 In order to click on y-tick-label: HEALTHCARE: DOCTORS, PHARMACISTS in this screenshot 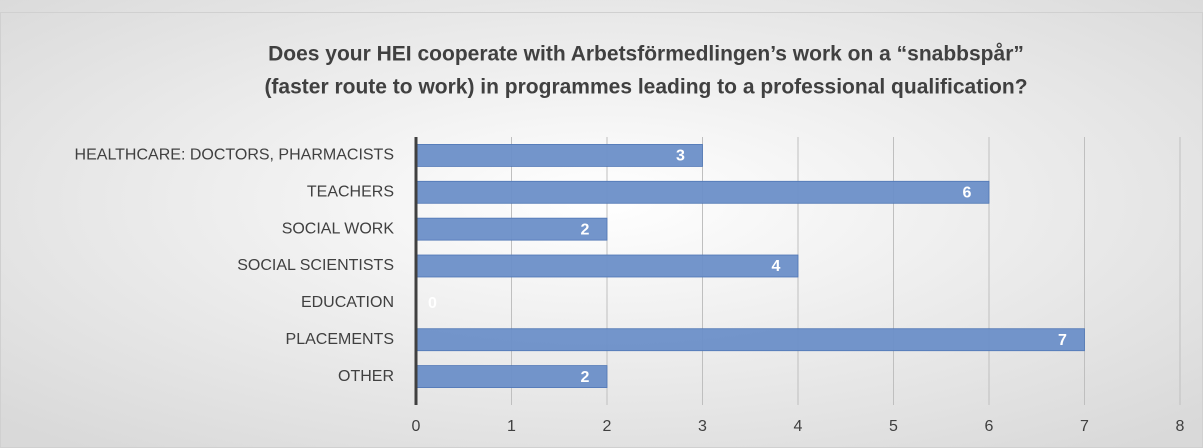, I will do `click(234, 155)`.